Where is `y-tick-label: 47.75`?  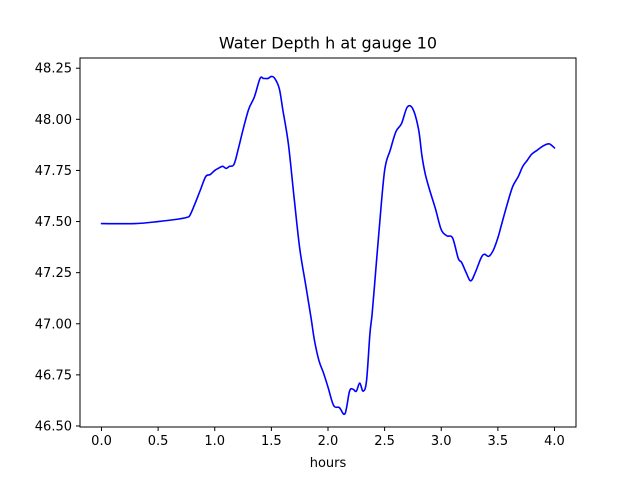
y-tick-label: 47.75 is located at coordinates (53, 171).